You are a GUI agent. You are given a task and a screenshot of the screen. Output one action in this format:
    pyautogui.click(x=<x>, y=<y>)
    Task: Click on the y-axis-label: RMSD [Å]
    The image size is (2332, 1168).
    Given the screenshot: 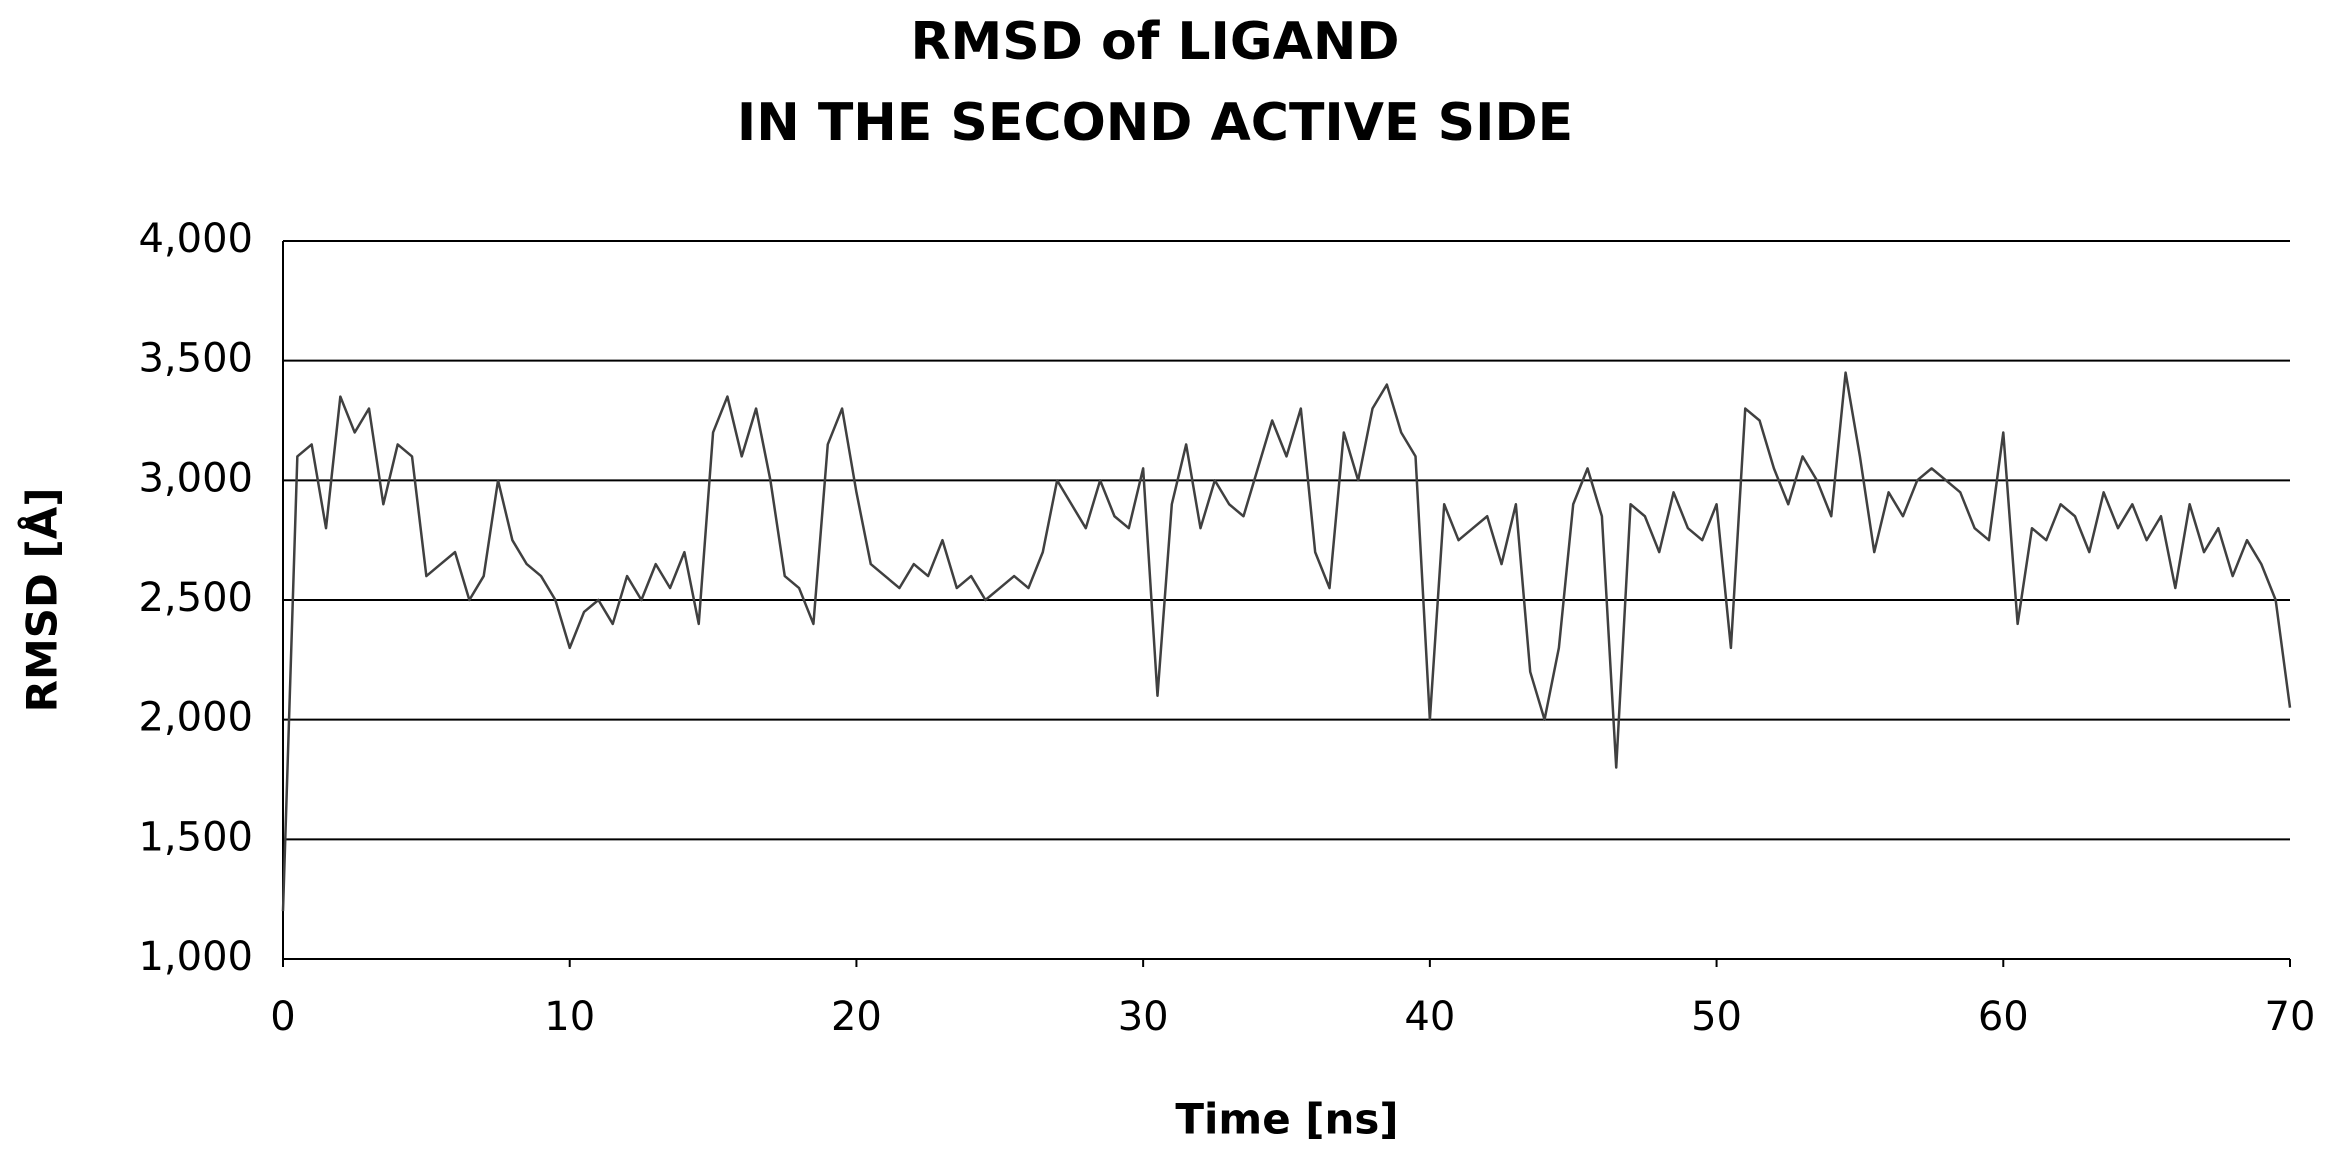 What is the action you would take?
    pyautogui.click(x=42, y=600)
    